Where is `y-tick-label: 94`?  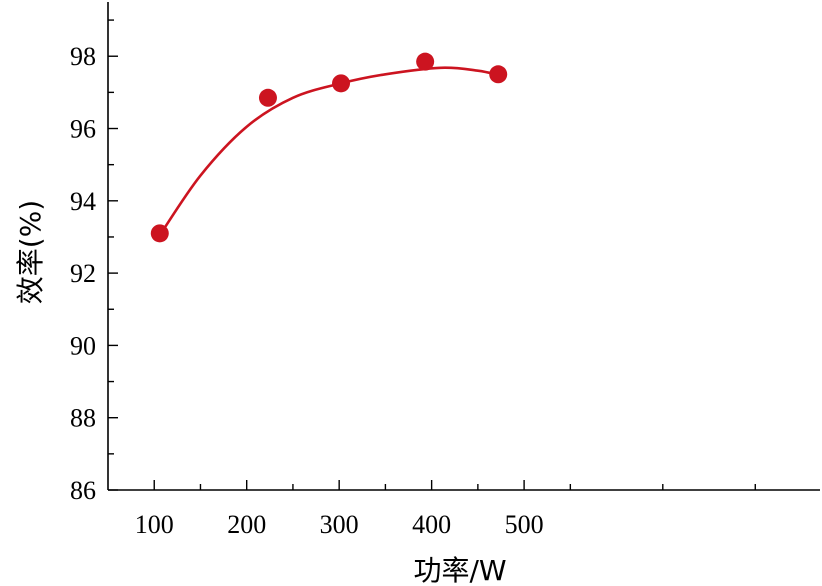 y-tick-label: 94 is located at coordinates (83, 201).